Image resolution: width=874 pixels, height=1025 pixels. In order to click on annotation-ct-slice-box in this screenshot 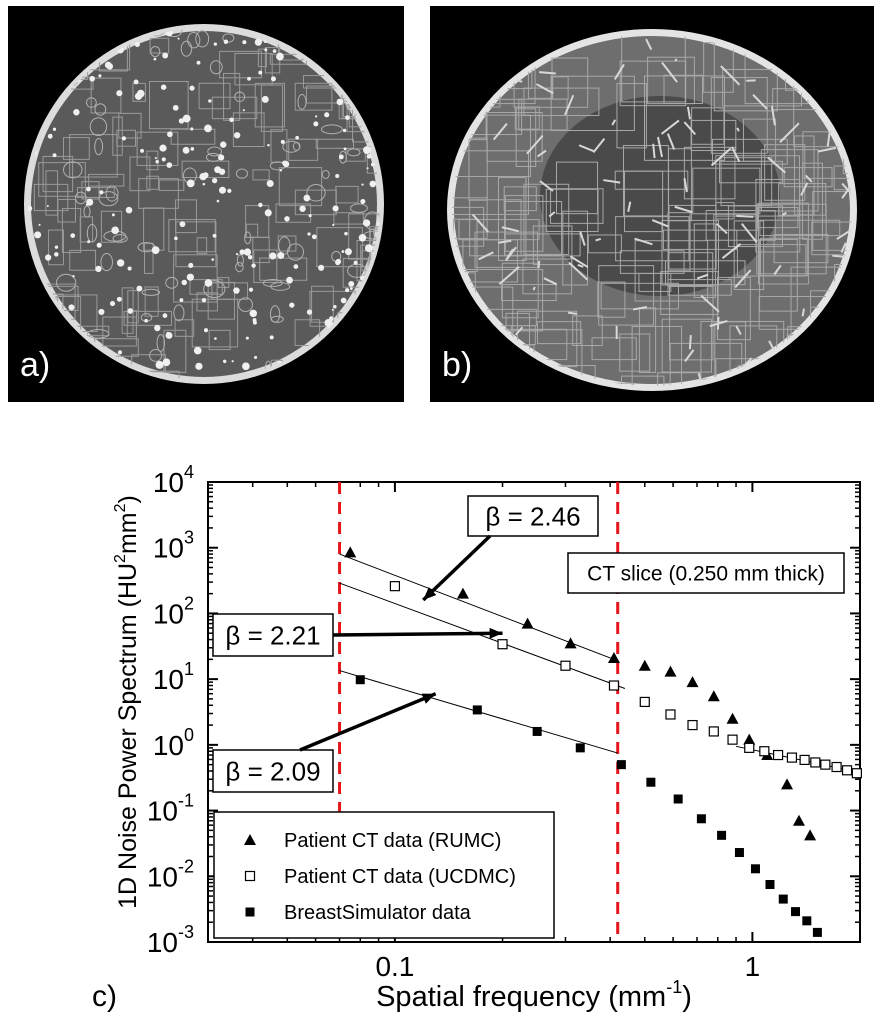, I will do `click(706, 573)`.